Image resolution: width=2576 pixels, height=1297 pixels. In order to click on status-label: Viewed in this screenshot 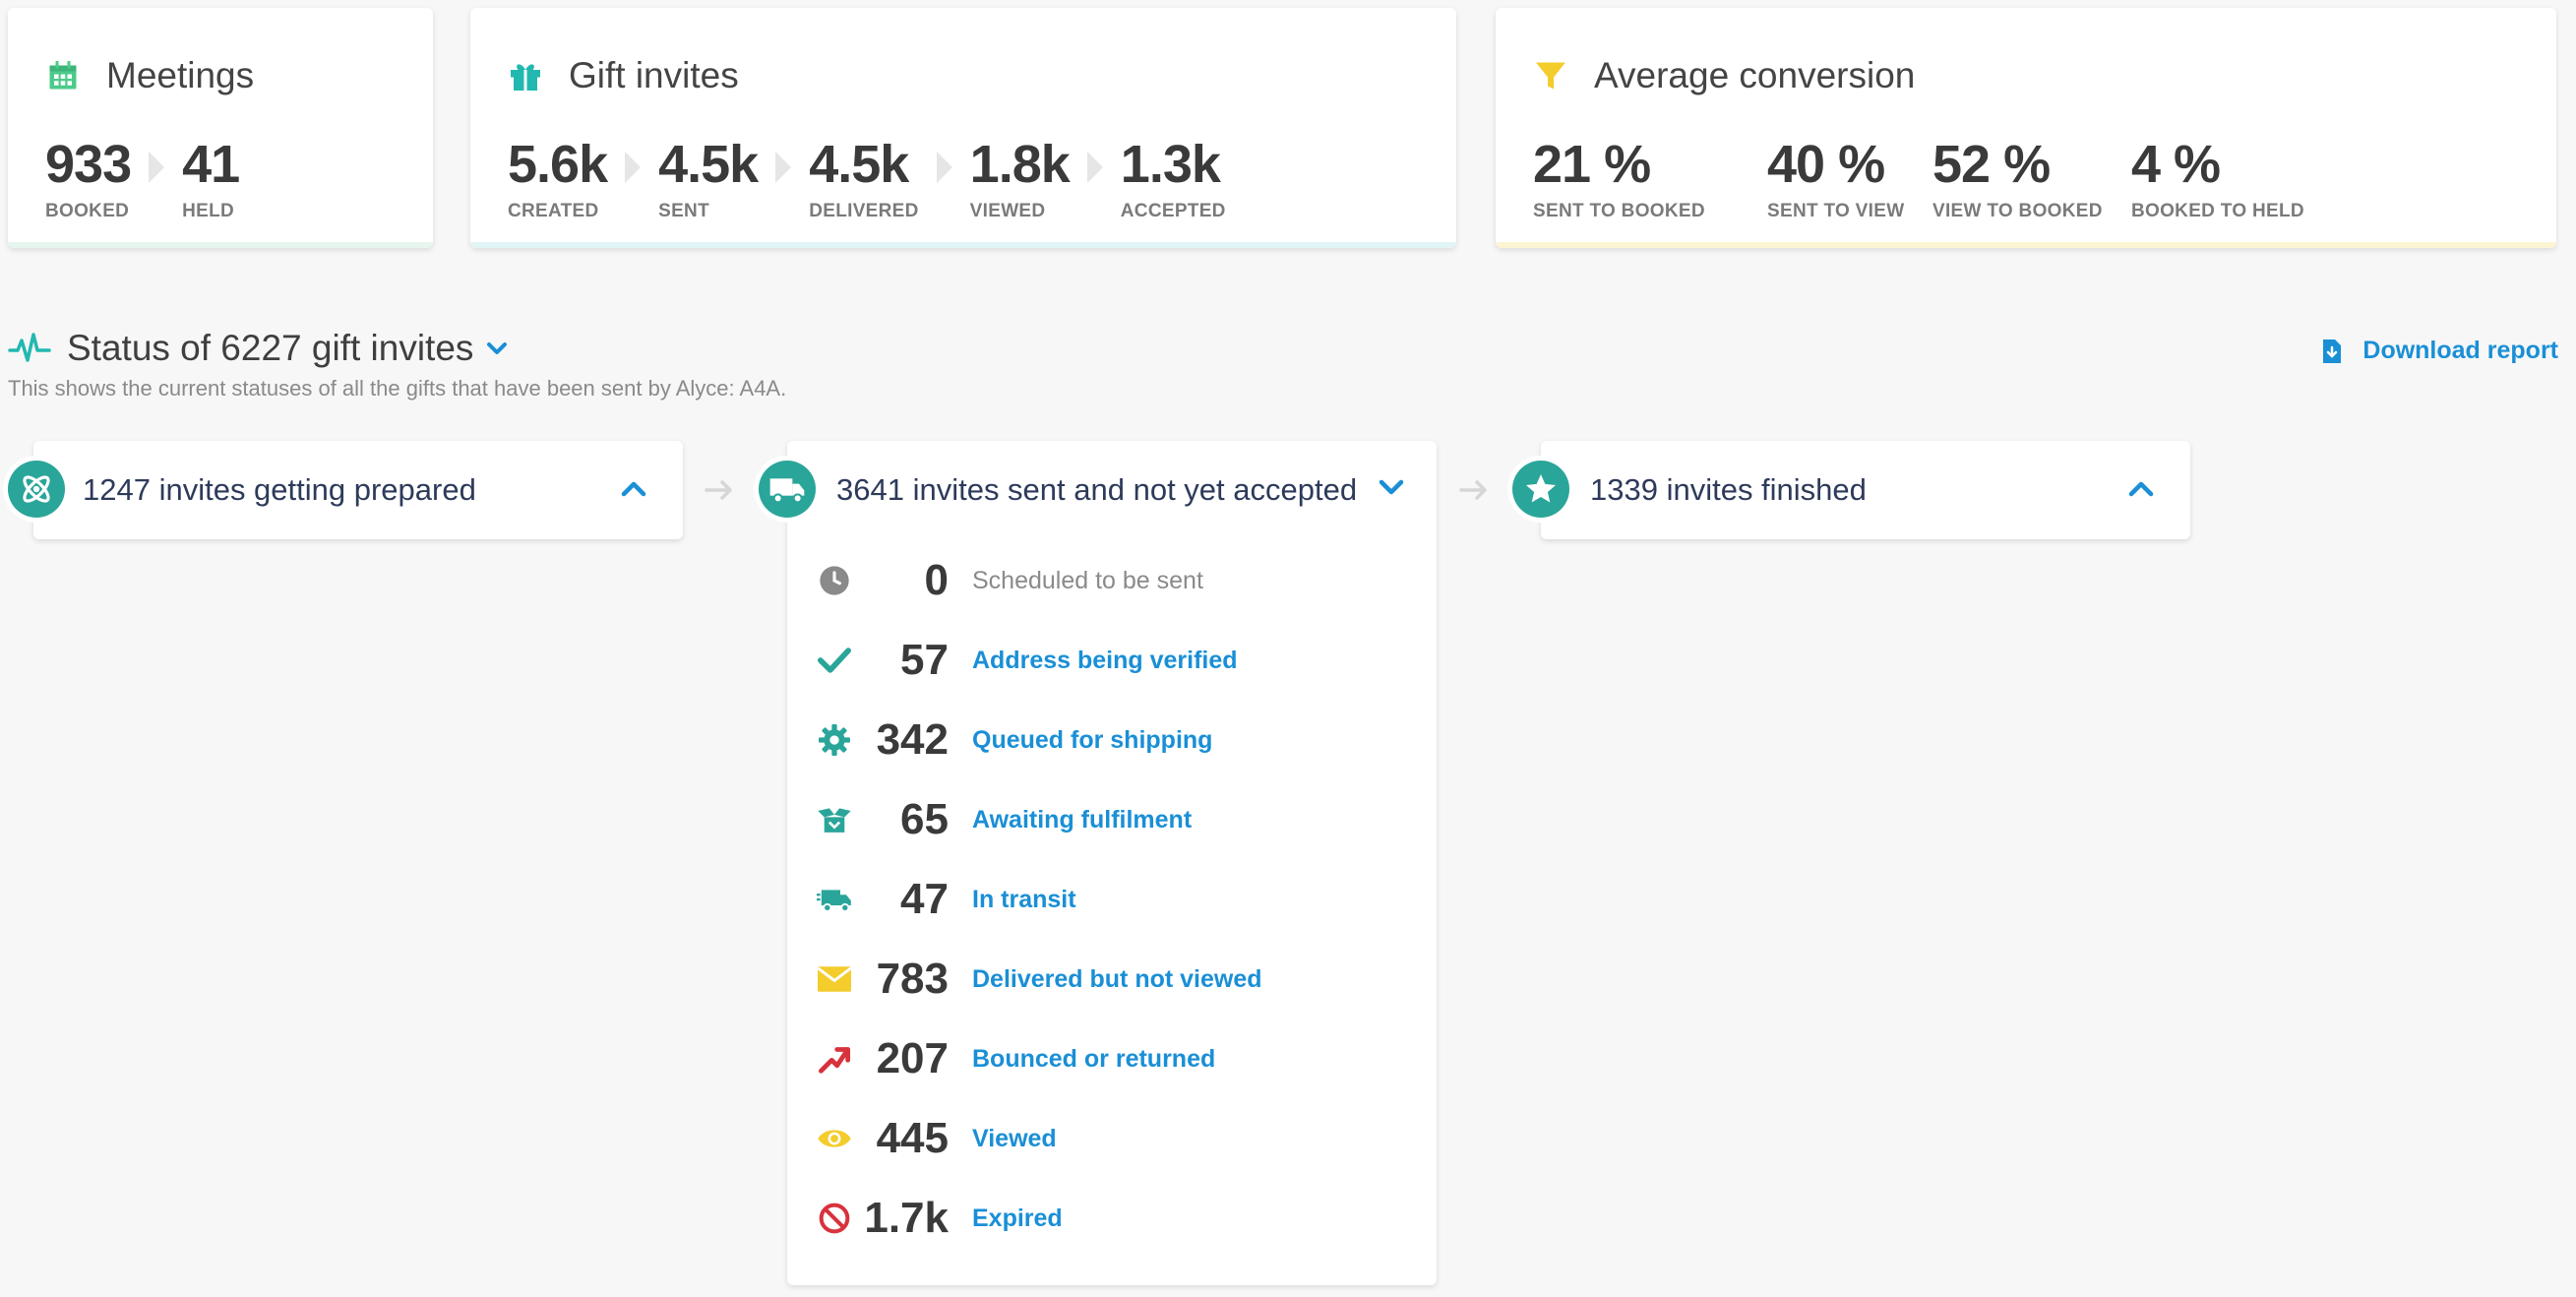, I will do `click(1015, 1138)`.